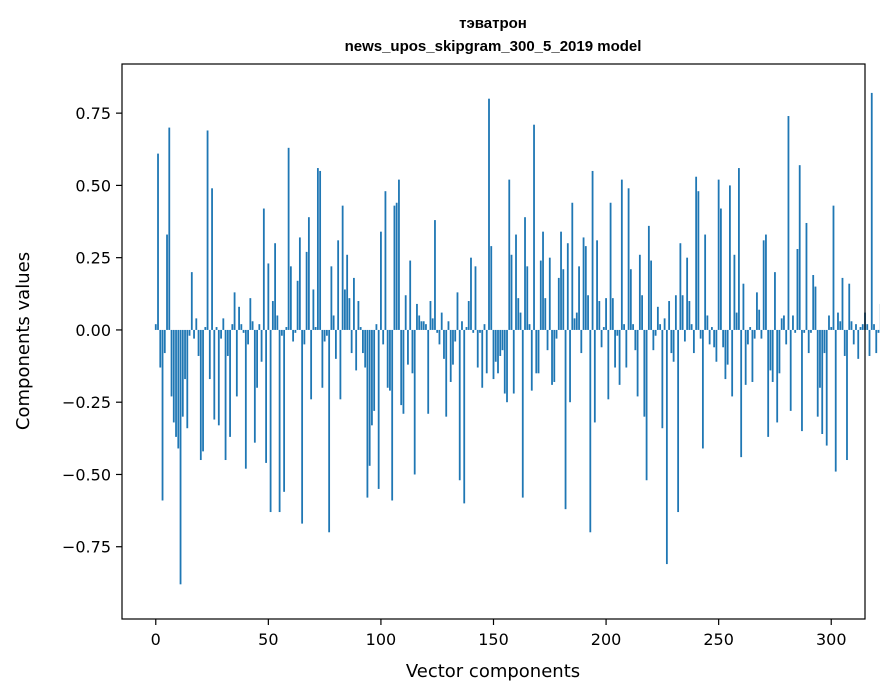 Image resolution: width=880 pixels, height=696 pixels. Describe the element at coordinates (493, 46) in the screenshot. I see `chart-title-line2: news_upos_skipgram_300_5_2019 model` at that location.